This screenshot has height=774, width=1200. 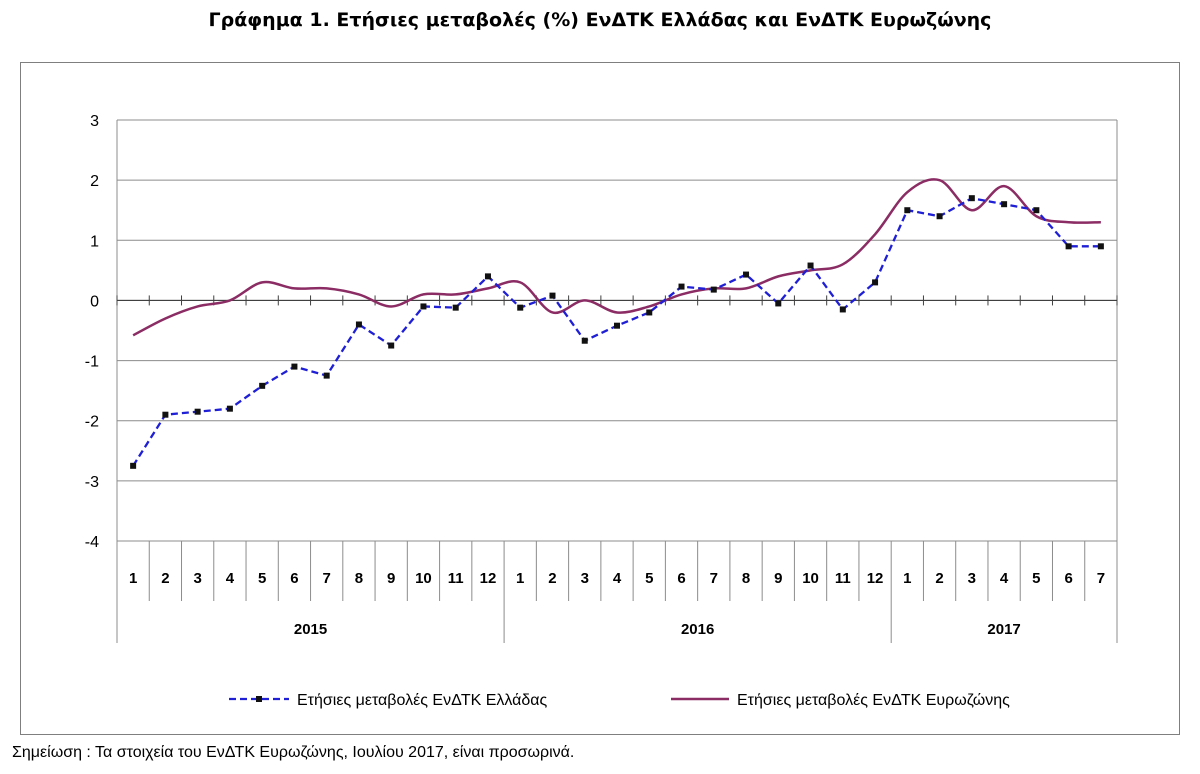 What do you see at coordinates (873, 700) in the screenshot?
I see `legend-eurozone-label: Ετήσιες μεταβολές ΕνΔΤΚ Ευρωζώνης` at bounding box center [873, 700].